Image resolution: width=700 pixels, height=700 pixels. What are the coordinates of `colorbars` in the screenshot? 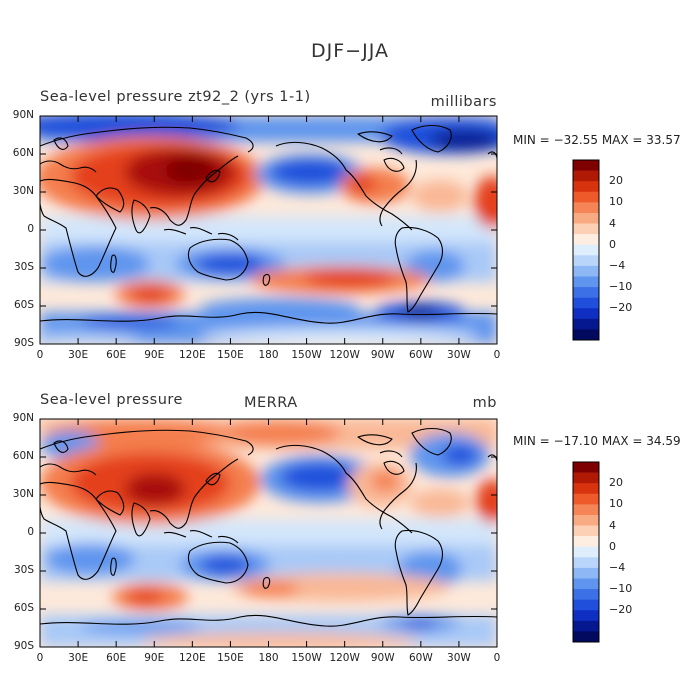 It's located at (586, 401).